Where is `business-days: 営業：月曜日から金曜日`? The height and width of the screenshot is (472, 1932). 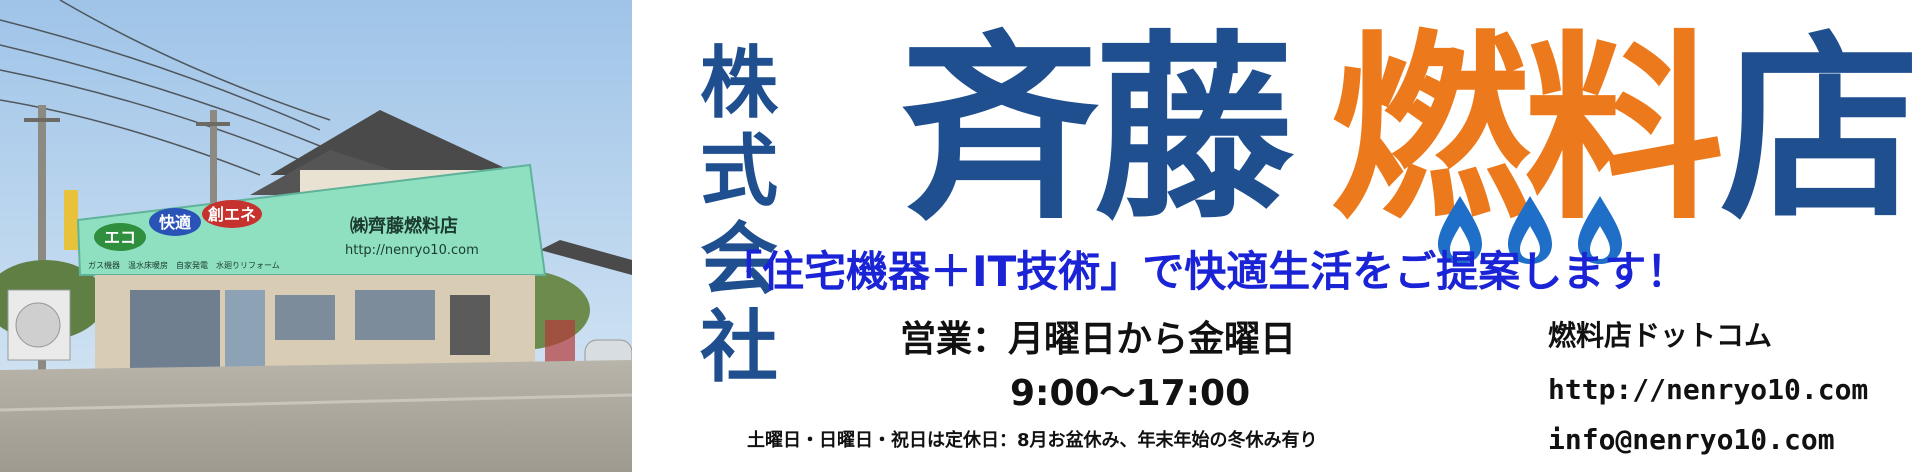
business-days: 営業：月曜日から金曜日 is located at coordinates (1098, 339).